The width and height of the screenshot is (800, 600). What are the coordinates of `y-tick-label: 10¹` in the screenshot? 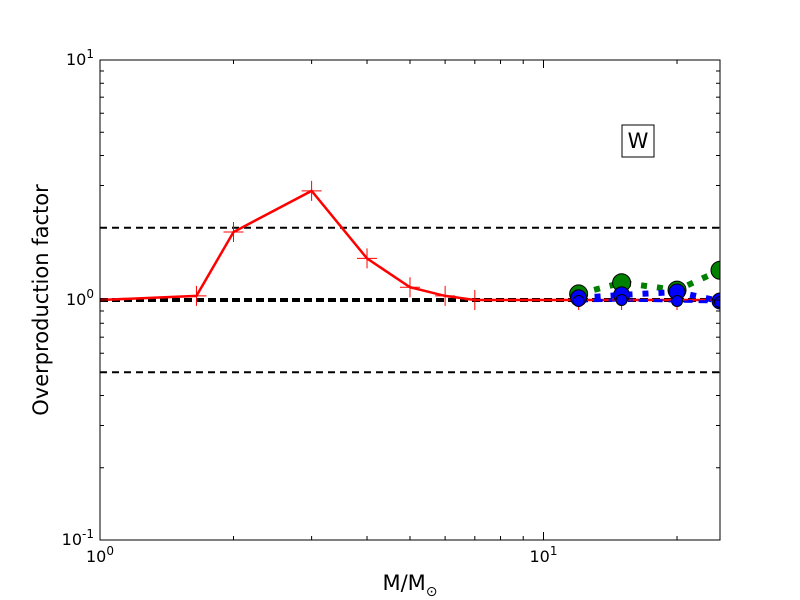 It's located at (80, 58).